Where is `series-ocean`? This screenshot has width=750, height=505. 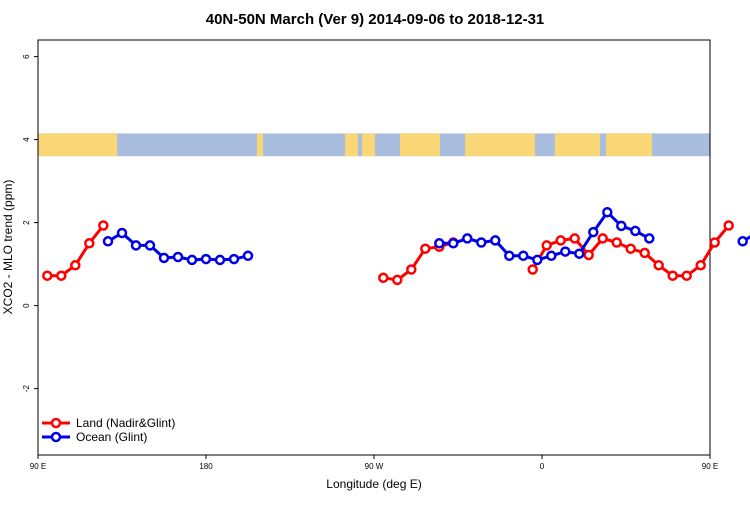
series-ocean is located at coordinates (426, 236).